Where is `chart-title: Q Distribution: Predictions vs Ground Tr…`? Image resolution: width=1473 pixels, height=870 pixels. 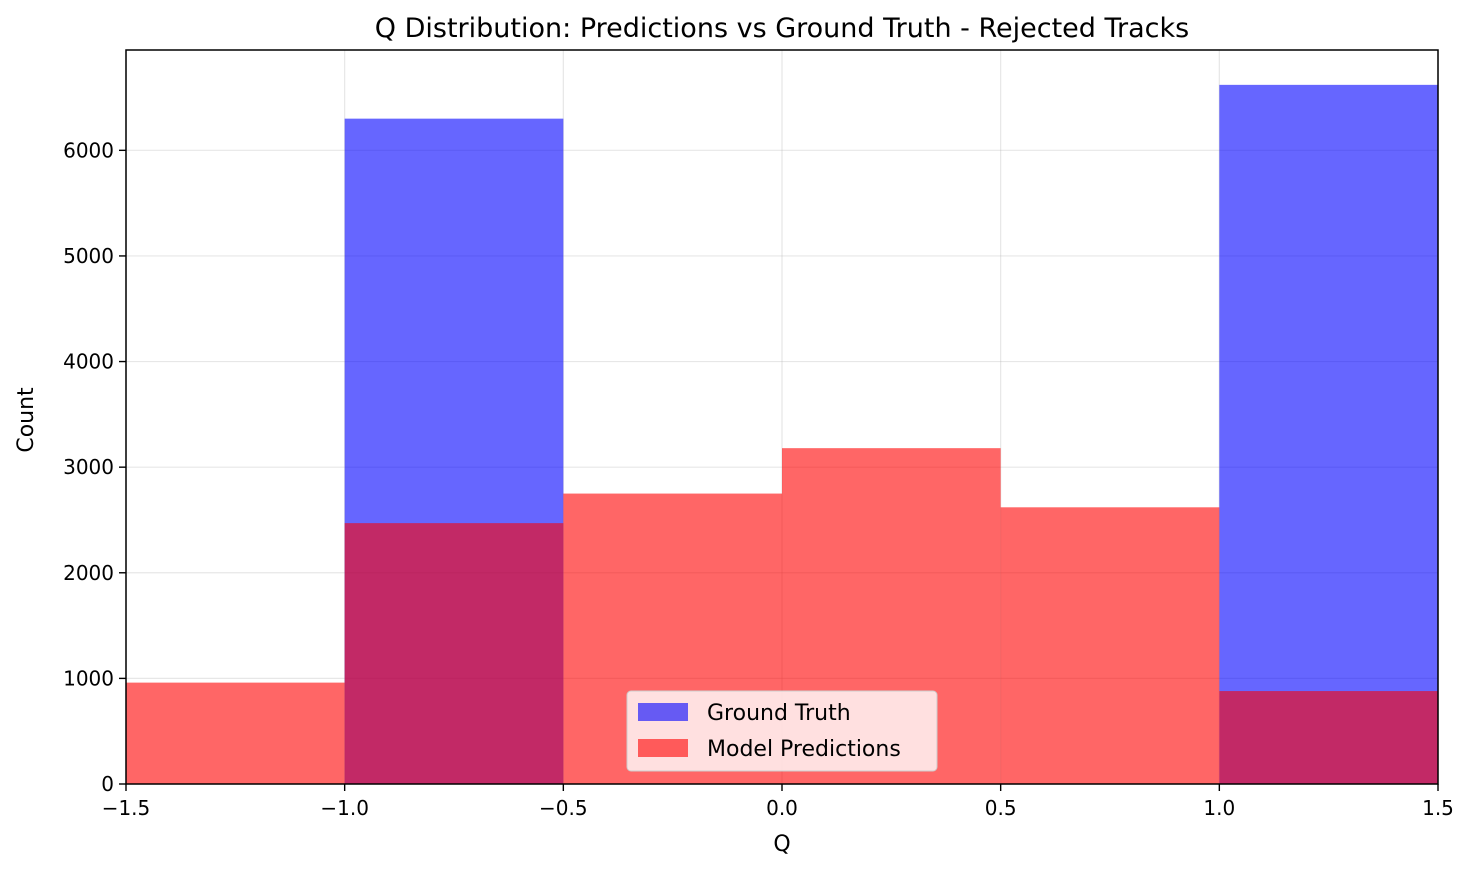
chart-title: Q Distribution: Predictions vs Ground Tr… is located at coordinates (782, 28).